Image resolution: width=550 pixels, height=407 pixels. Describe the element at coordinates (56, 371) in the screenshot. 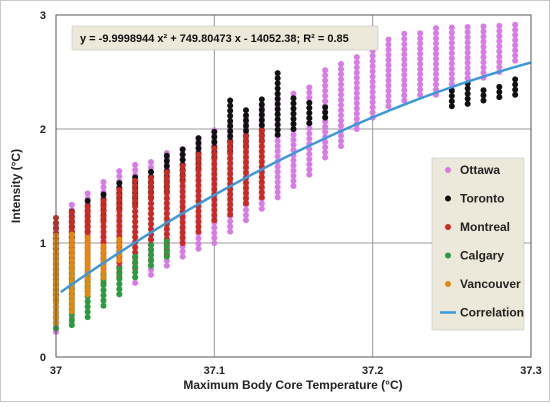

I see `x-tick-label: 37` at that location.